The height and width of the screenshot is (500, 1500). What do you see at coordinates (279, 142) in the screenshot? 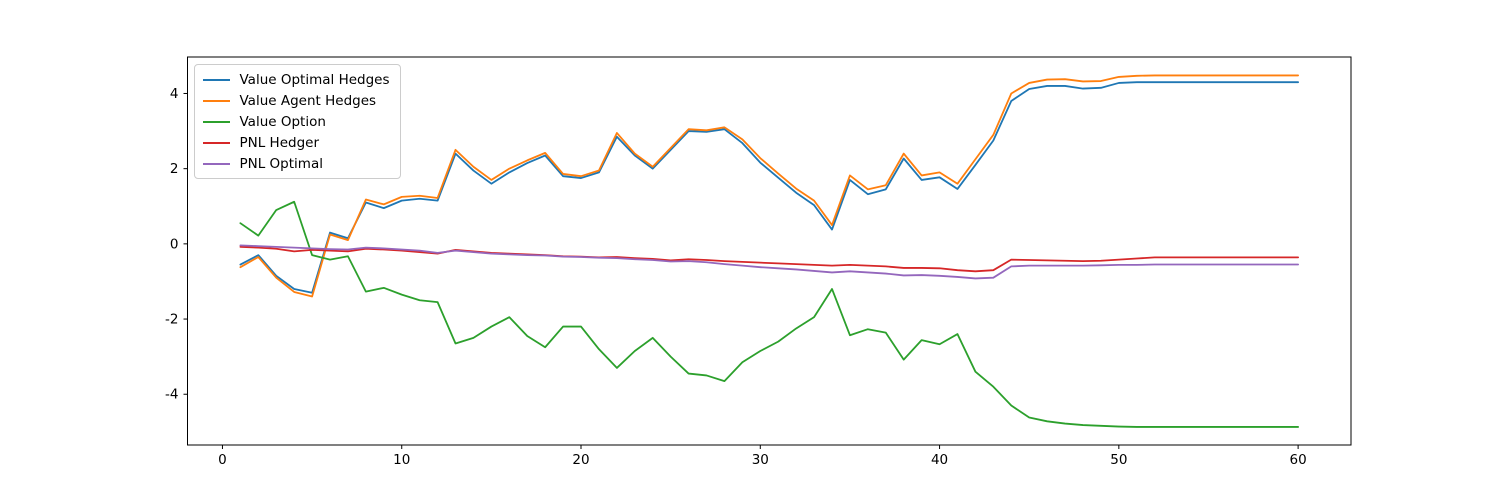
I see `legend-label: PNL Hedger` at bounding box center [279, 142].